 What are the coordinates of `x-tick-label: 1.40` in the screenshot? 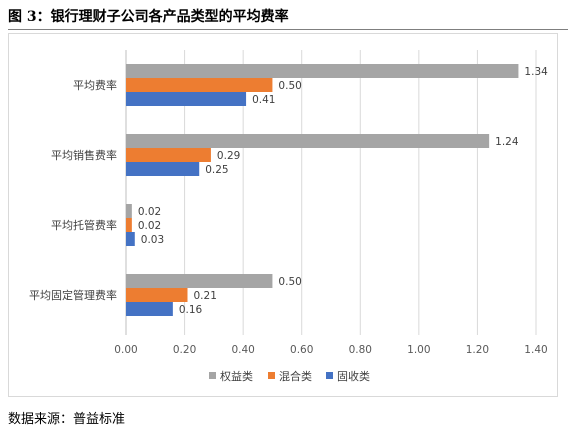 It's located at (535, 350).